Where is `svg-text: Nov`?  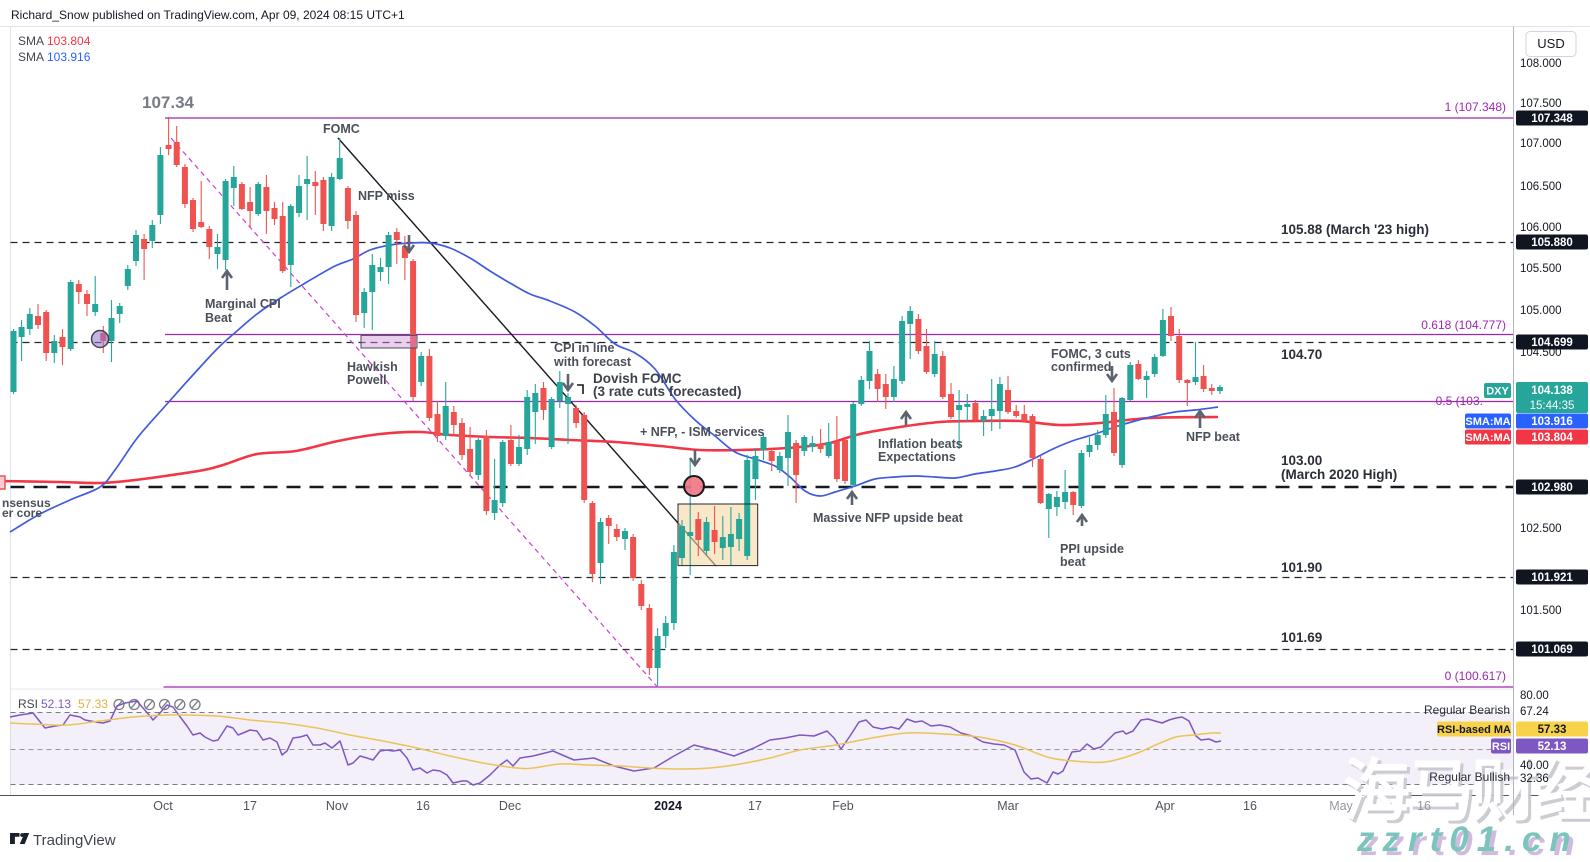 svg-text: Nov is located at coordinates (337, 806).